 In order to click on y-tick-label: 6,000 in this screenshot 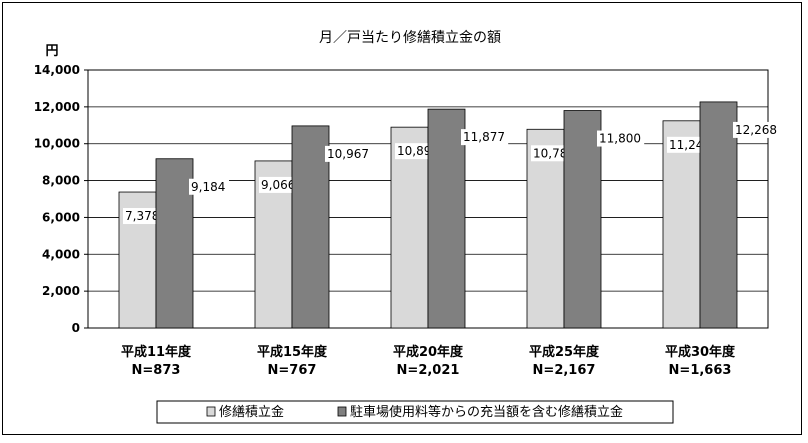, I will do `click(61, 217)`.